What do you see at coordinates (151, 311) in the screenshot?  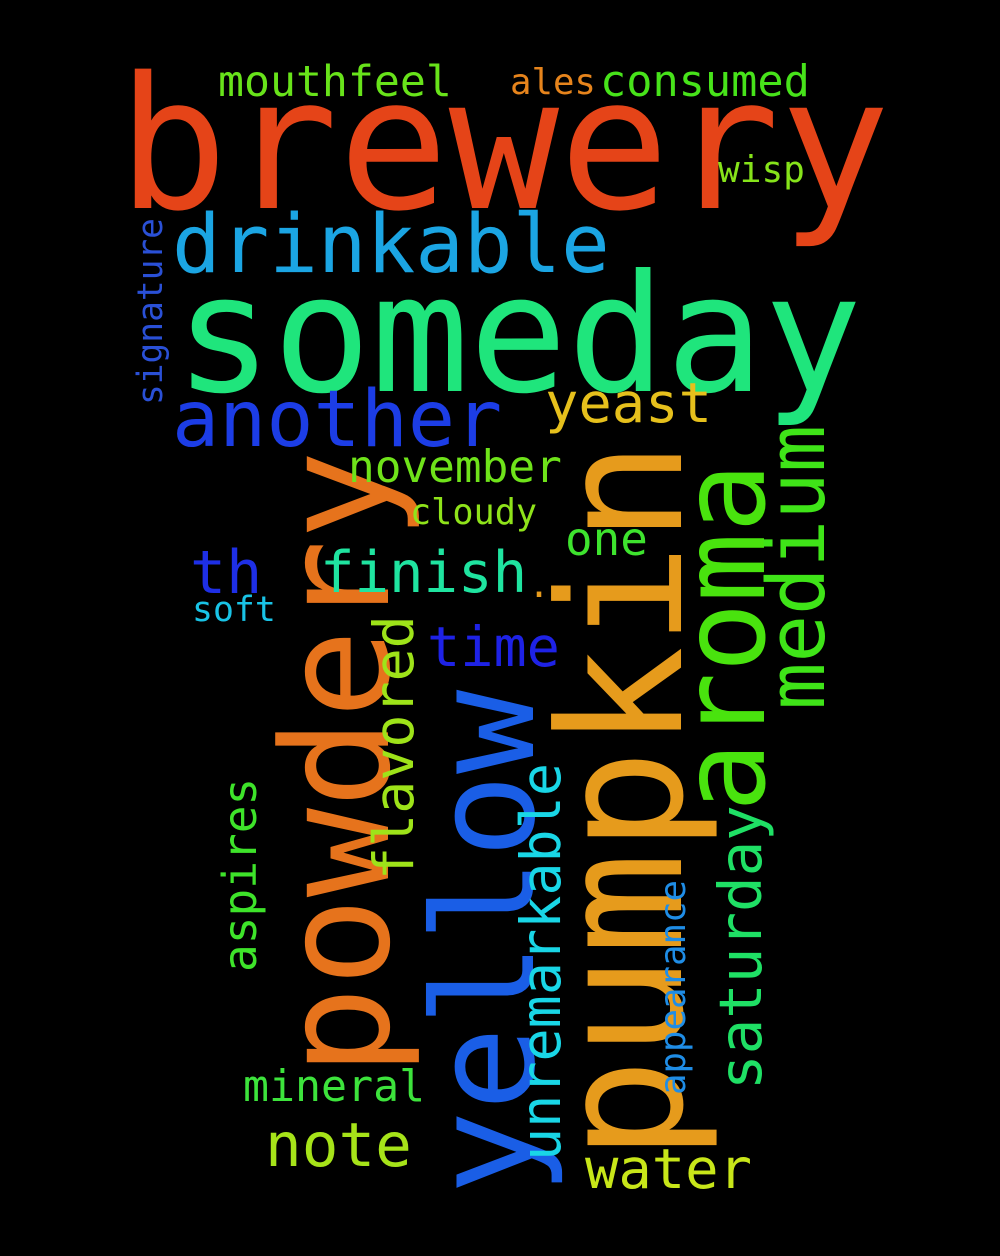 I see `word-signature: signature` at bounding box center [151, 311].